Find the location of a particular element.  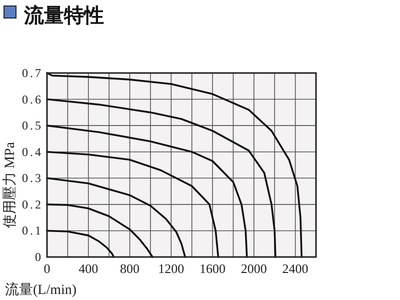

y-tick-label: 0.1 is located at coordinates (32, 231).